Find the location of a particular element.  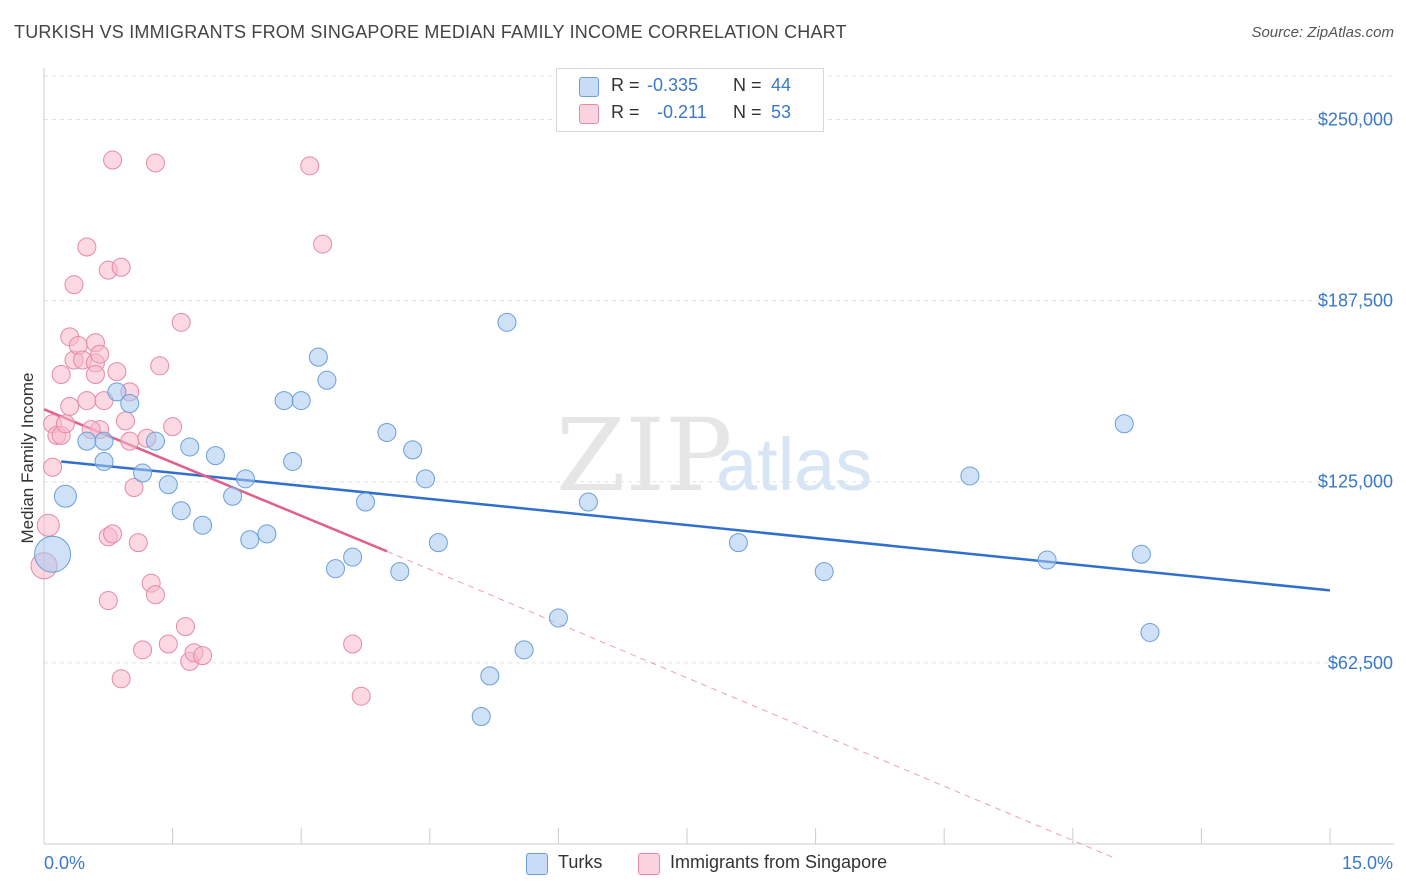

legend-swatch-singapore is located at coordinates (589, 114).